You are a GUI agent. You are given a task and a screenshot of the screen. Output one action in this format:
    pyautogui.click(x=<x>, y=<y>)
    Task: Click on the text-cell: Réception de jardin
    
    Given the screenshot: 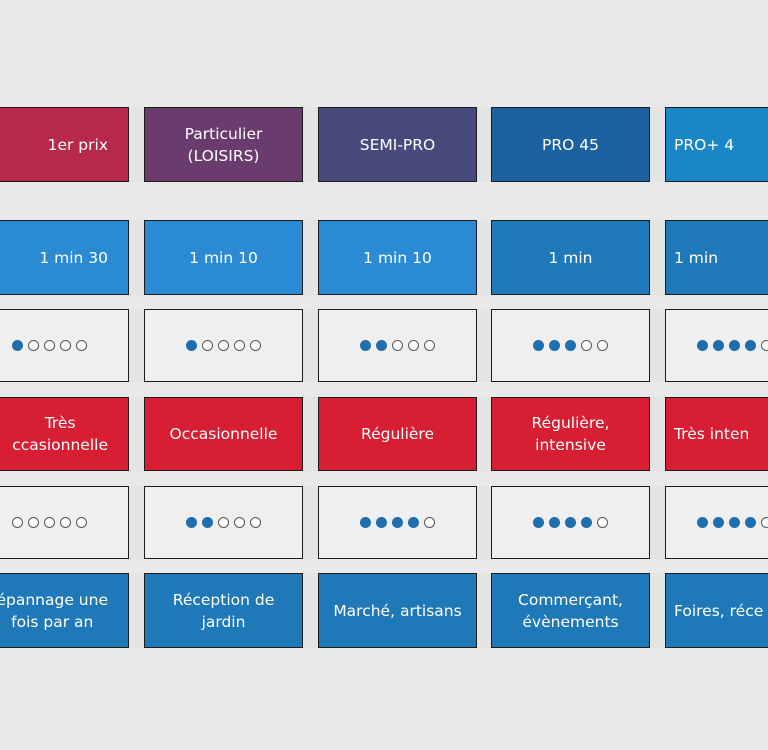 What is the action you would take?
    pyautogui.click(x=223, y=610)
    